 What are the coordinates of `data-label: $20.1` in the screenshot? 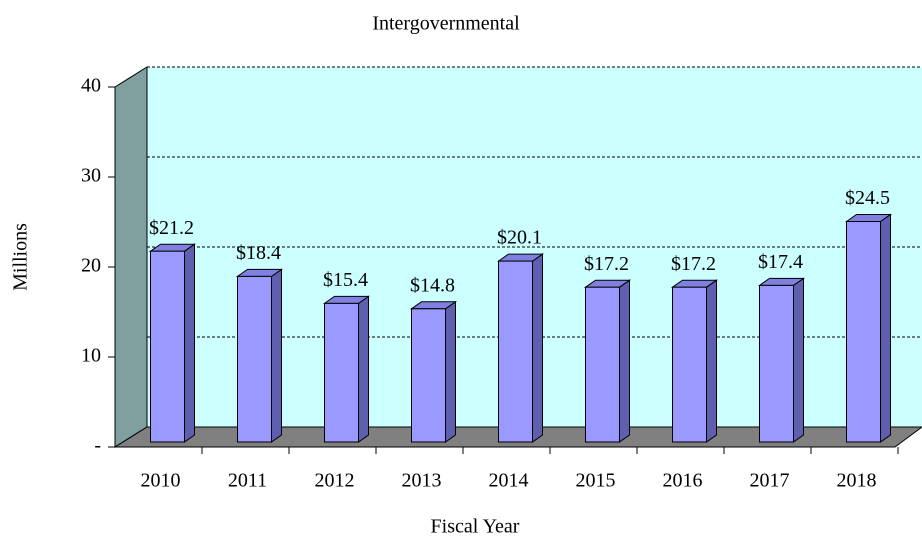 It's located at (519, 238).